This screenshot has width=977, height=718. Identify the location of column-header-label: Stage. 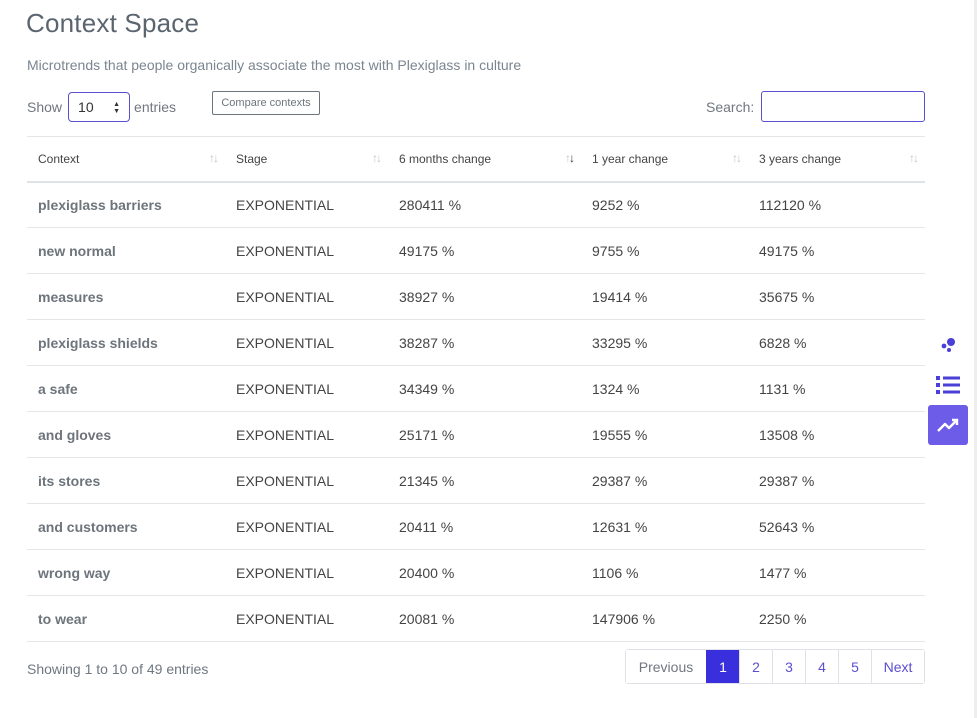
(252, 158).